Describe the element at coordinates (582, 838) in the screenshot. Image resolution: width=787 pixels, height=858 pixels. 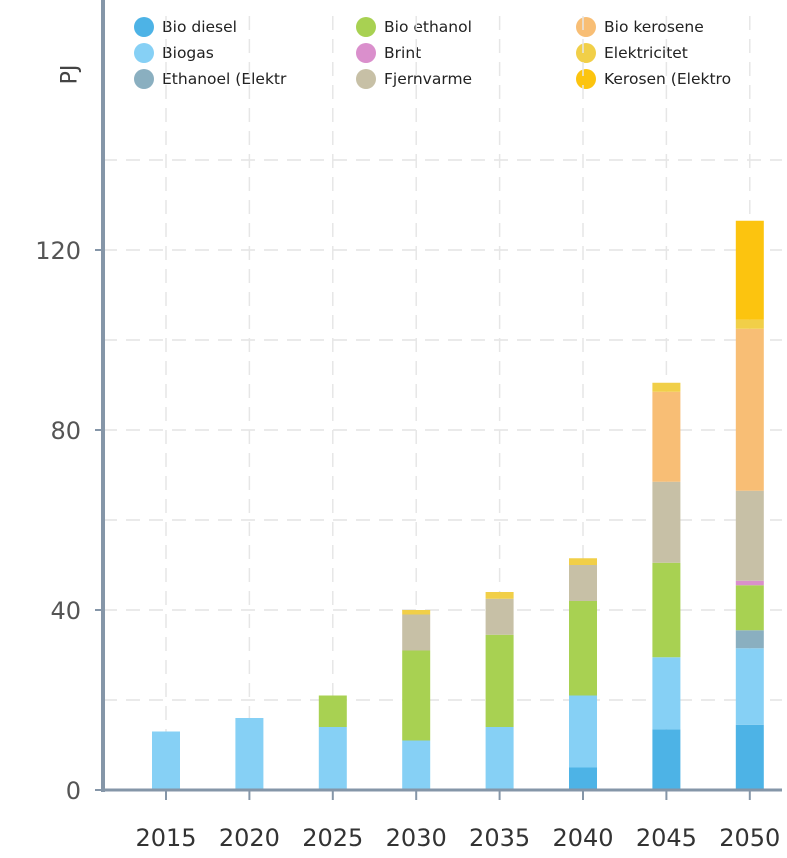
I see `x-tick-label: 2040` at that location.